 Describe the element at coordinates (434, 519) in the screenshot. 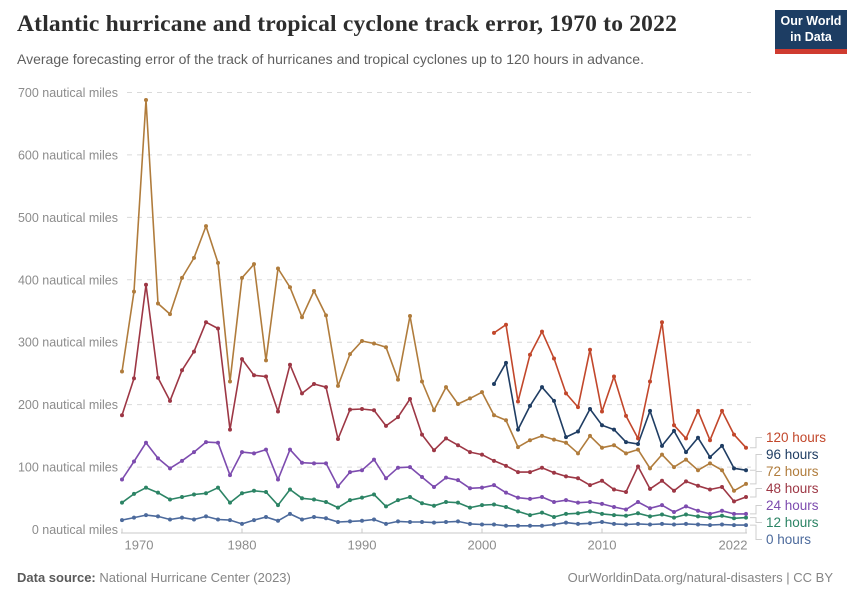

I see `series-0-hours` at that location.